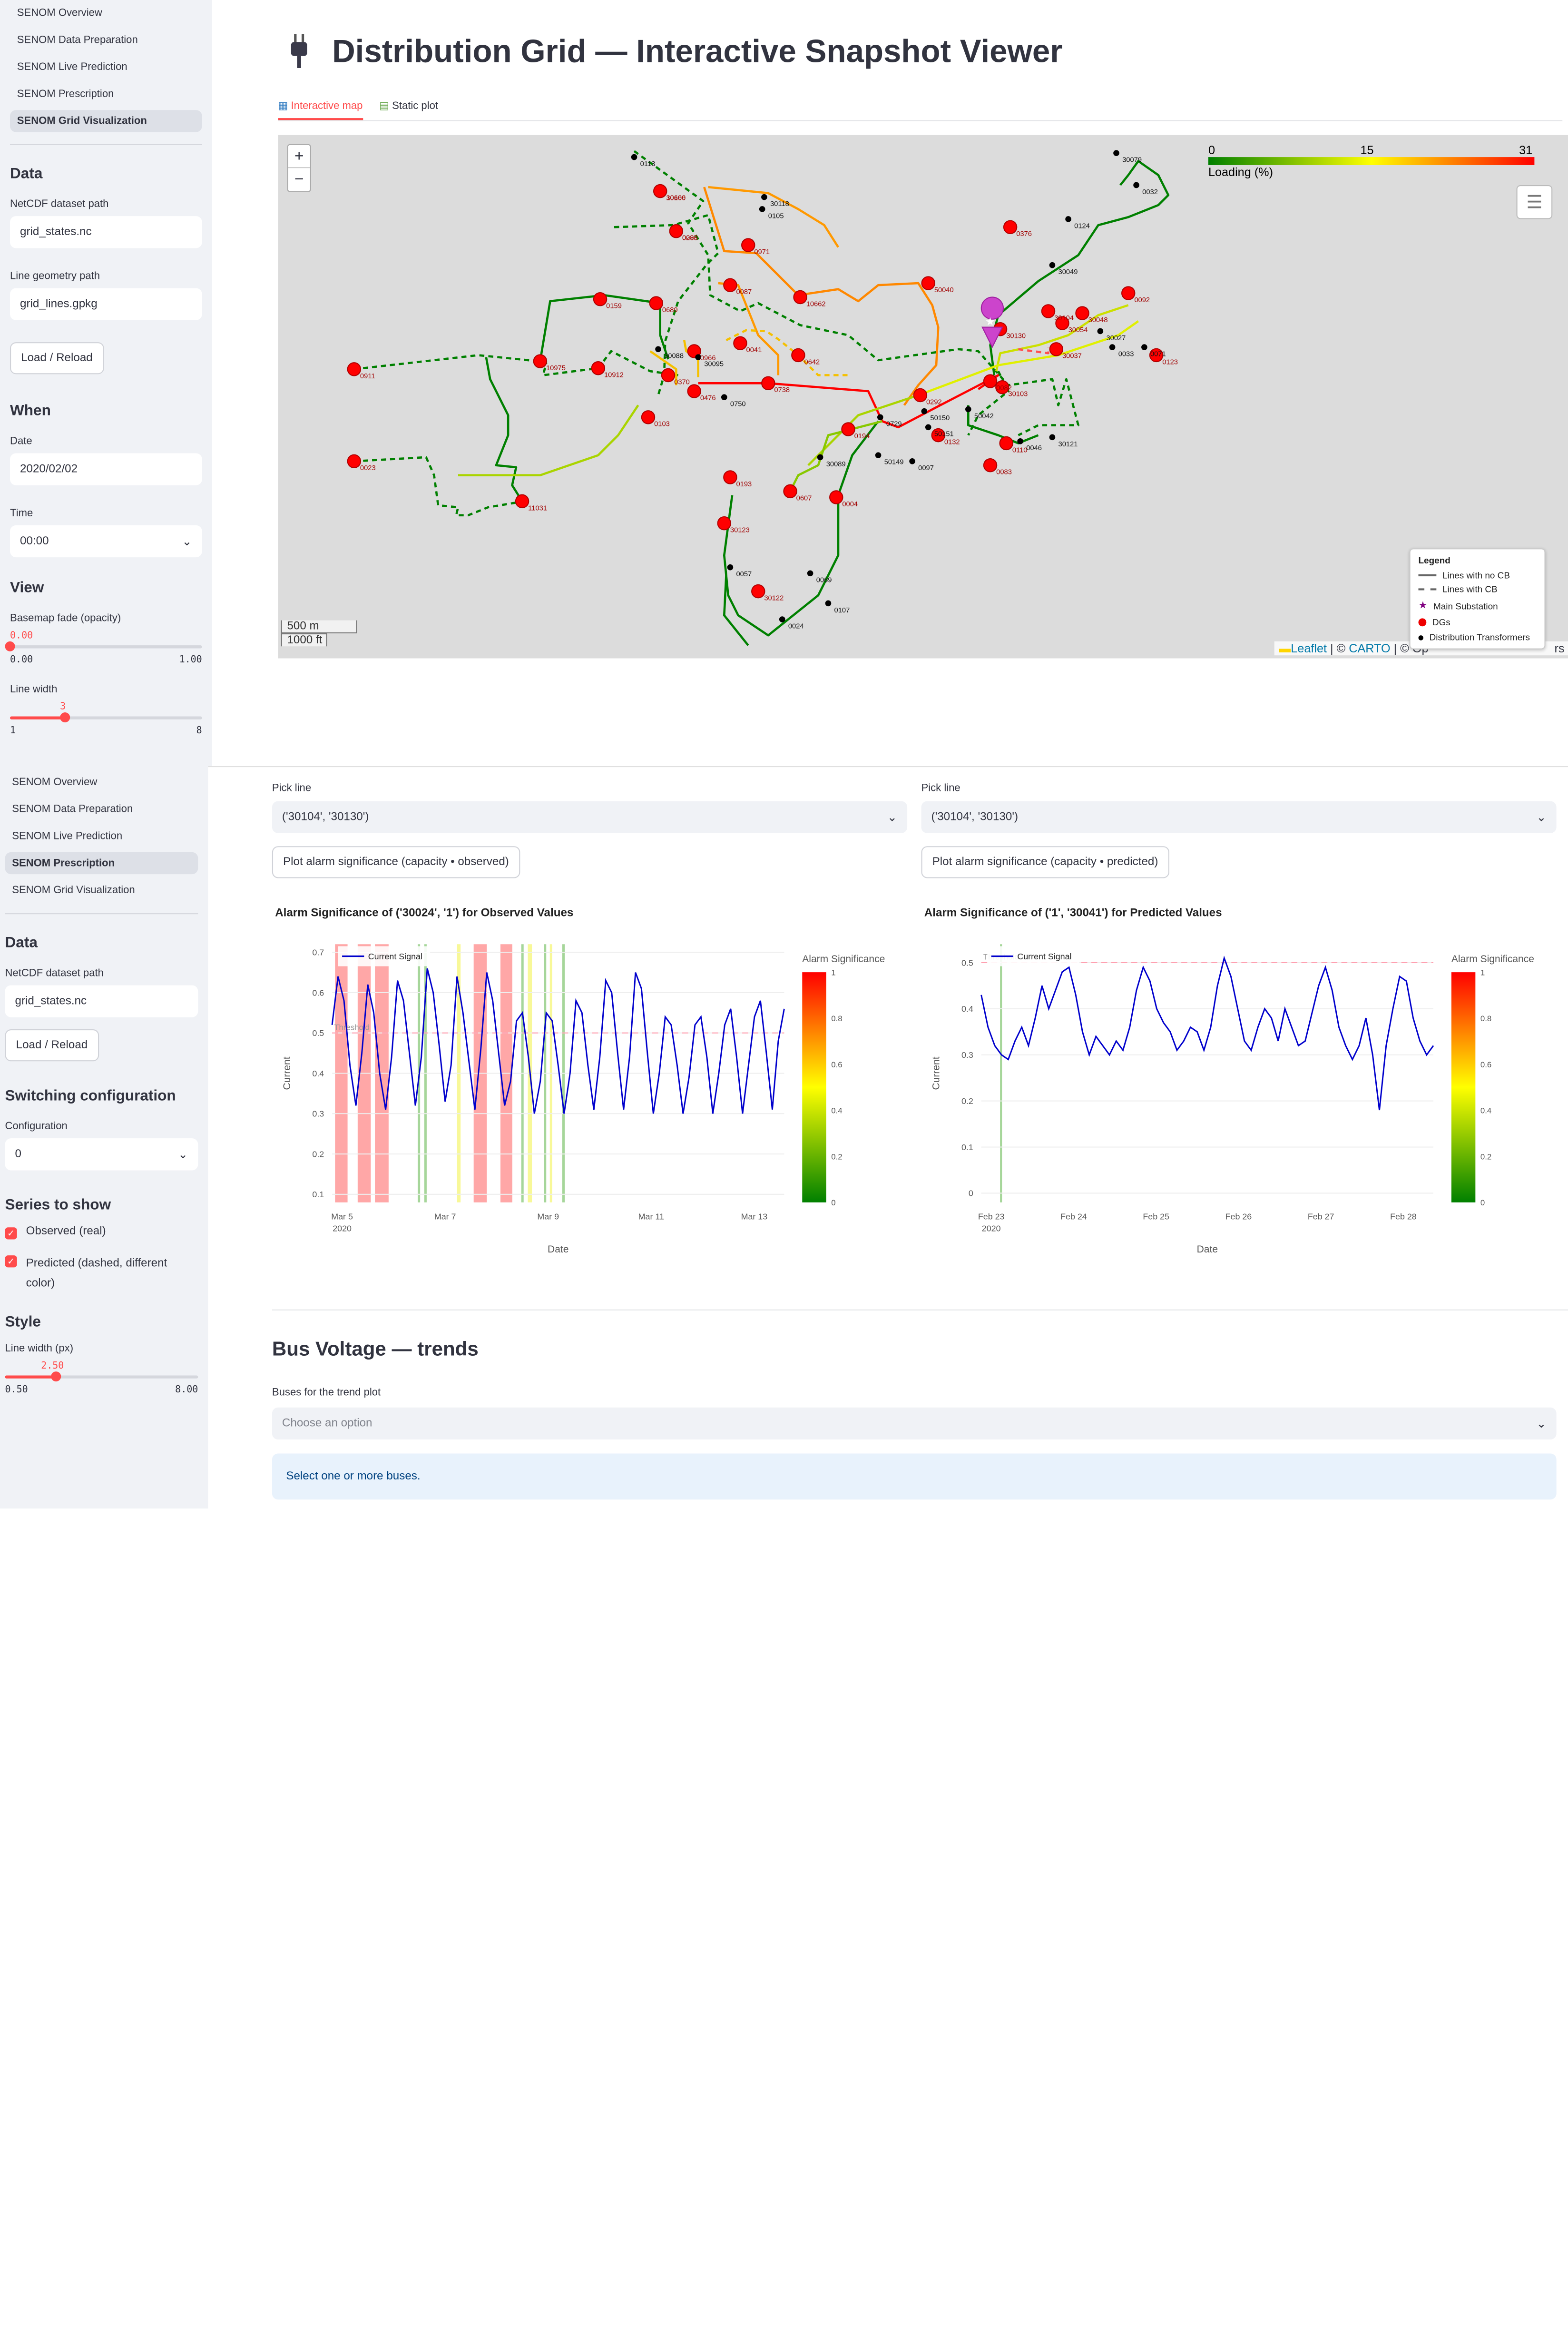 Image resolution: width=1568 pixels, height=2326 pixels. Describe the element at coordinates (1370, 648) in the screenshot. I see `carto-link: CARTO` at that location.